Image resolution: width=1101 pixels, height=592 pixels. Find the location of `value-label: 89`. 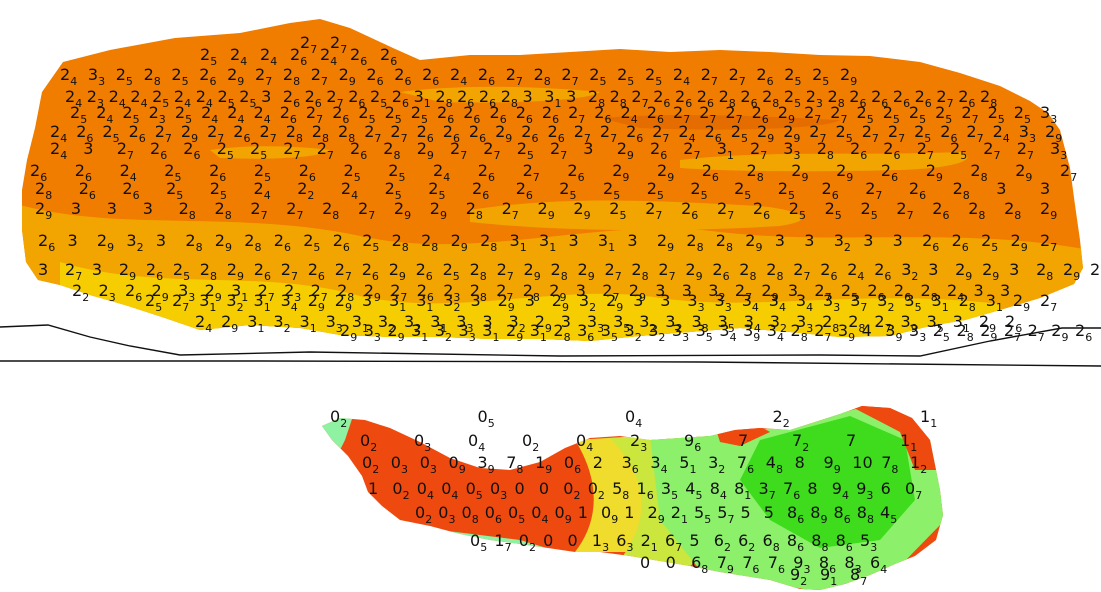

value-label: 89 is located at coordinates (818, 514).